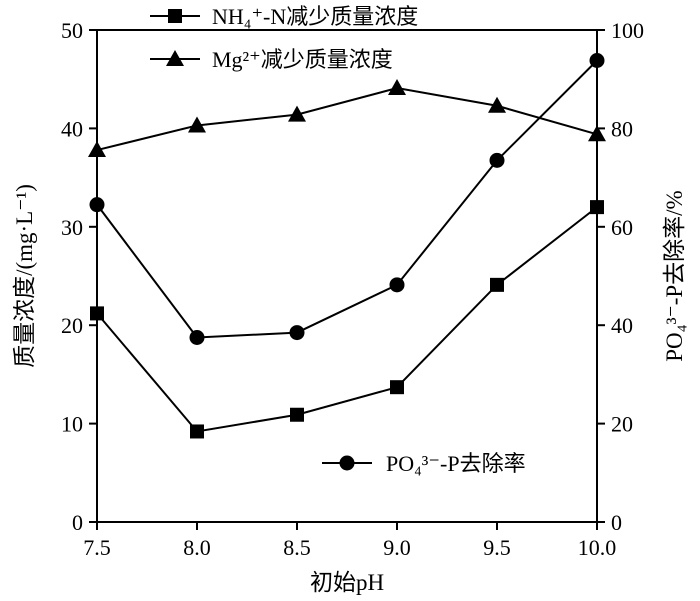 The width and height of the screenshot is (700, 601). Describe the element at coordinates (627, 30) in the screenshot. I see `y-right-tick-label: 100` at that location.